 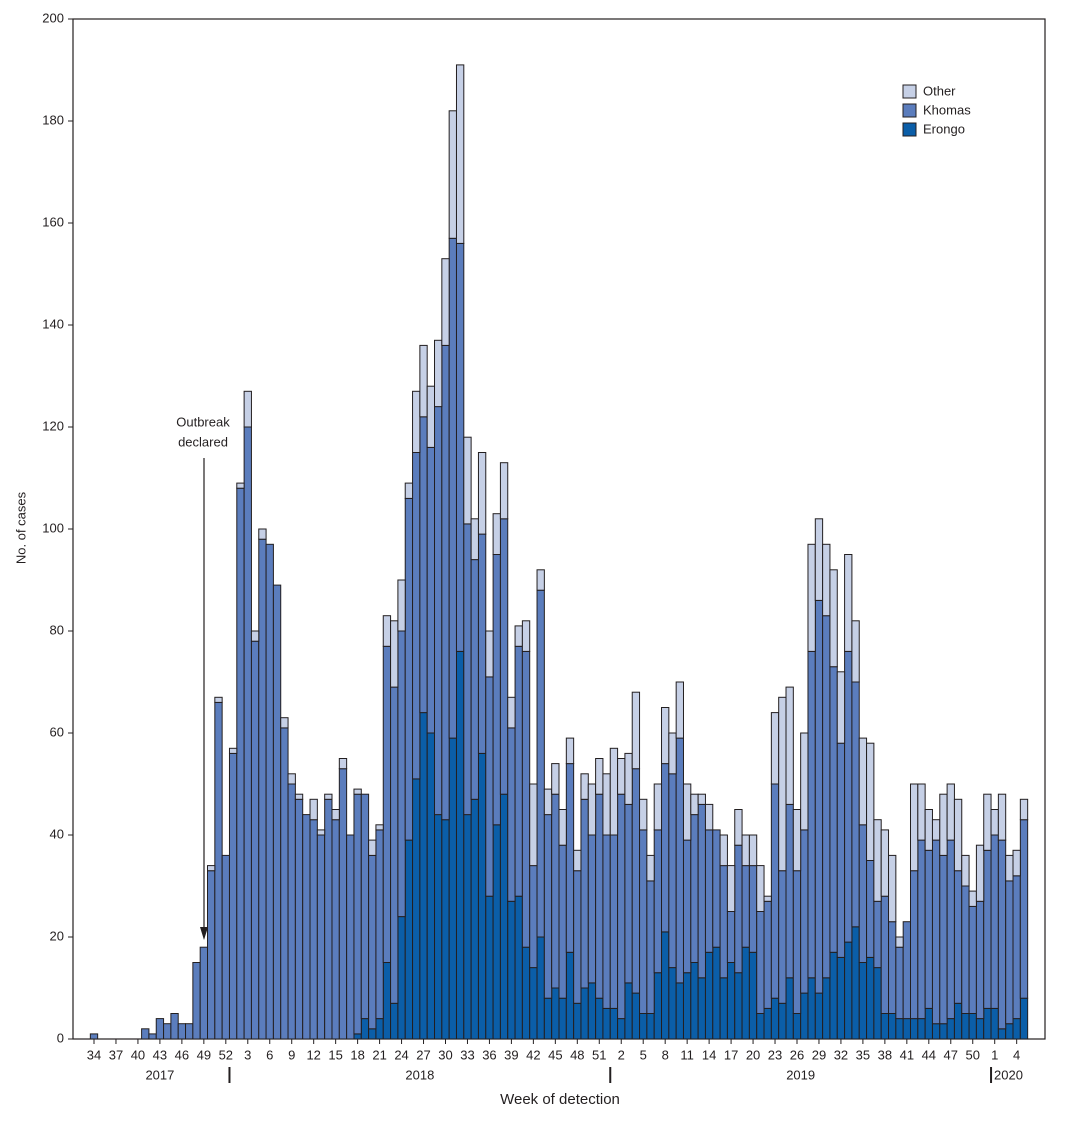 What do you see at coordinates (445, 1054) in the screenshot?
I see `x-tick-label: 30` at bounding box center [445, 1054].